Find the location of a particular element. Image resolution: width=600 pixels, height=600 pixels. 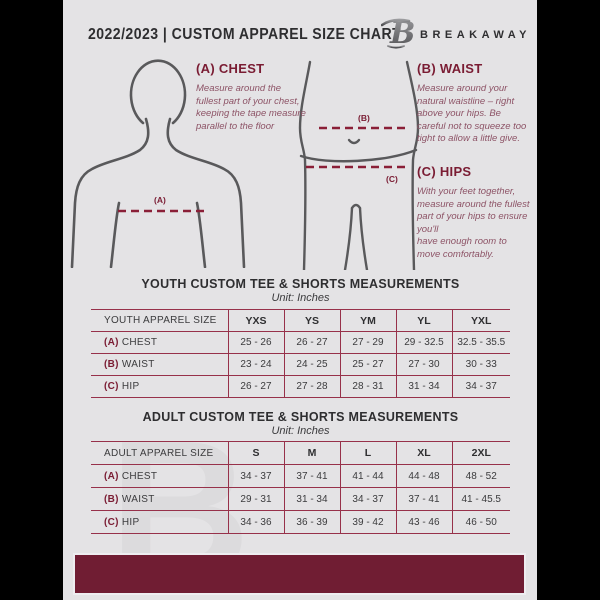

measurement-cell: 23 - 24 is located at coordinates (255, 364).